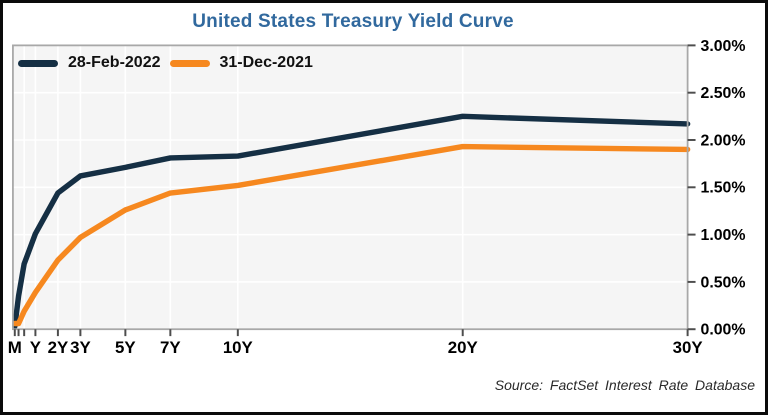  Describe the element at coordinates (723, 282) in the screenshot. I see `y-tick-label: 0.50%` at that location.